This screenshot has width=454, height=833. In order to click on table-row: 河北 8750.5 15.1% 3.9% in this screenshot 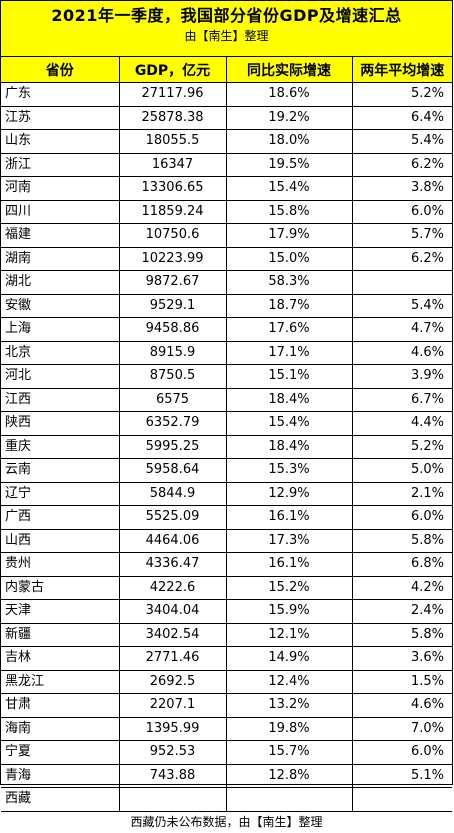, I will do `click(226, 376)`.